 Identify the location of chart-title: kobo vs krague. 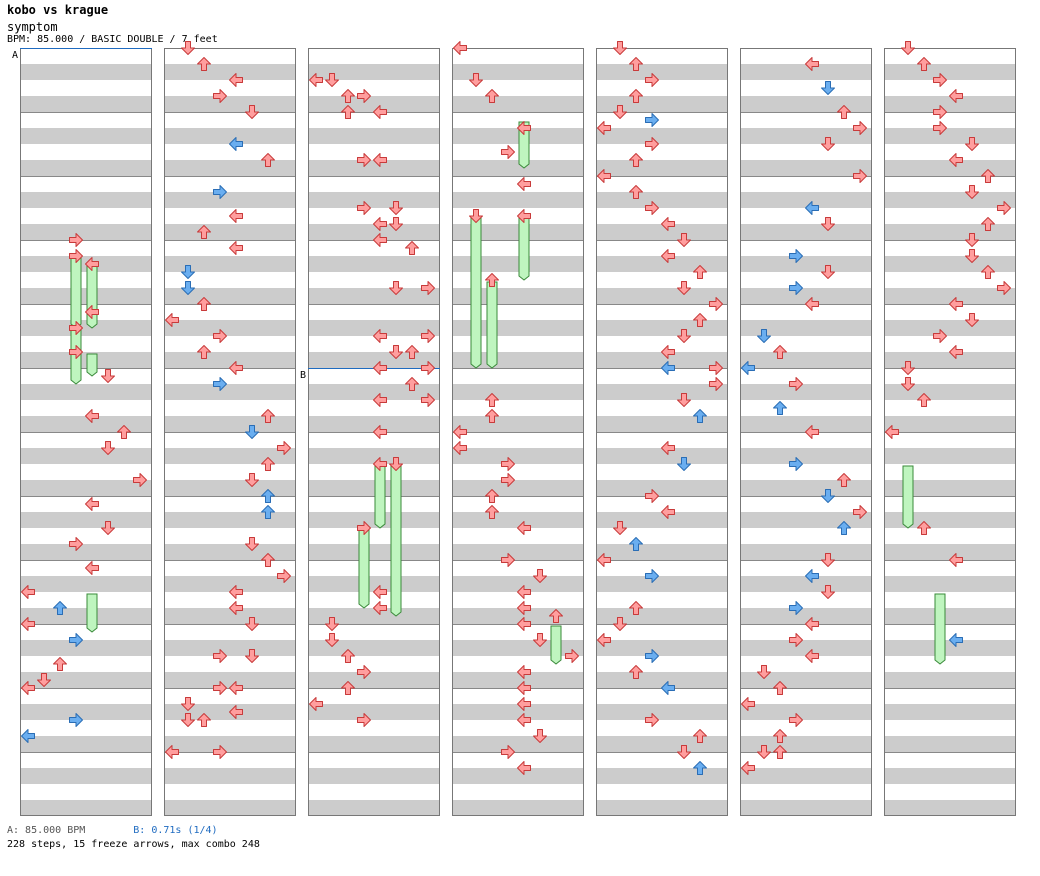
(58, 10).